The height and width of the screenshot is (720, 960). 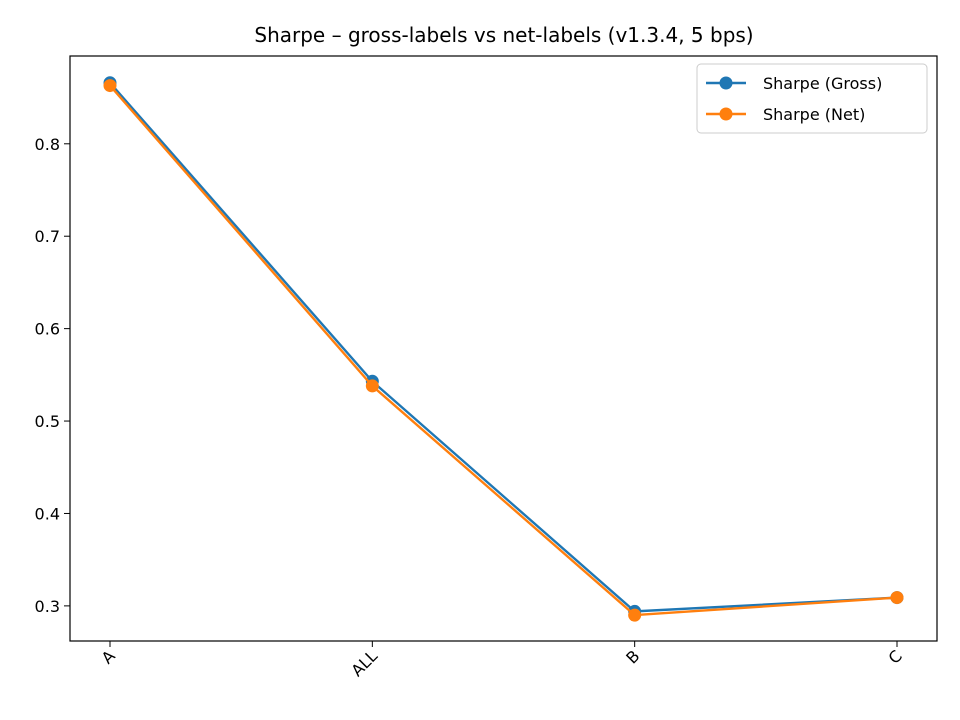 I want to click on legend-box, so click(x=812, y=98).